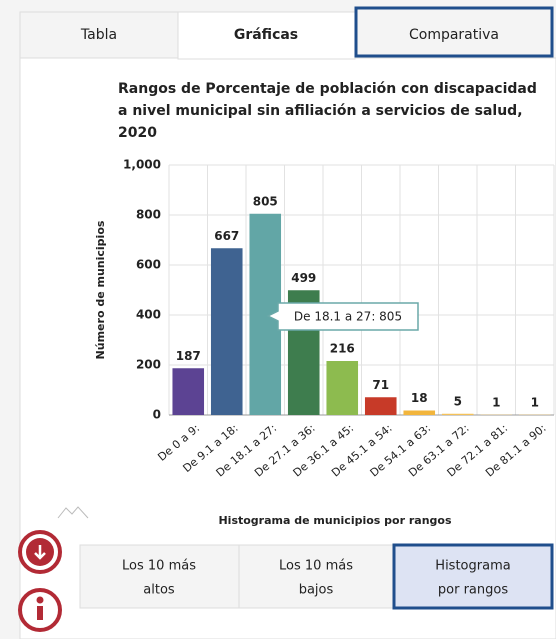 The height and width of the screenshot is (639, 556). Describe the element at coordinates (142, 165) in the screenshot. I see `y-tick-label: 1,000` at that location.